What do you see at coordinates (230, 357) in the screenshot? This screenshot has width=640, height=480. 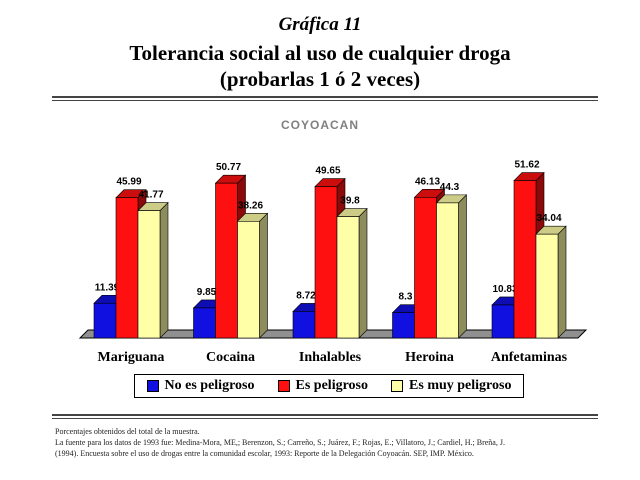 I see `category-label: Cocaina` at bounding box center [230, 357].